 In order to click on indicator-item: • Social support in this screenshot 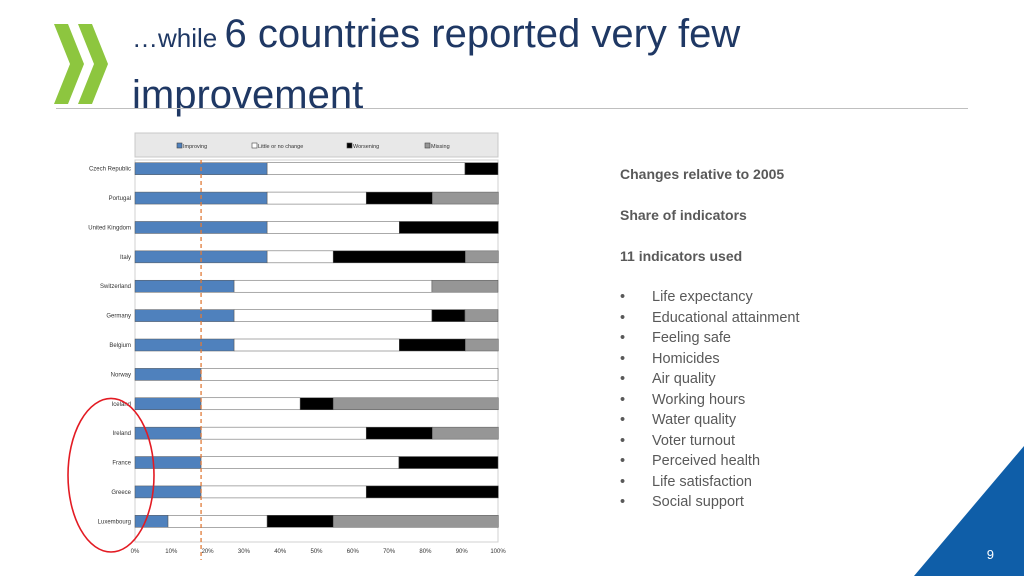, I will do `click(770, 502)`.